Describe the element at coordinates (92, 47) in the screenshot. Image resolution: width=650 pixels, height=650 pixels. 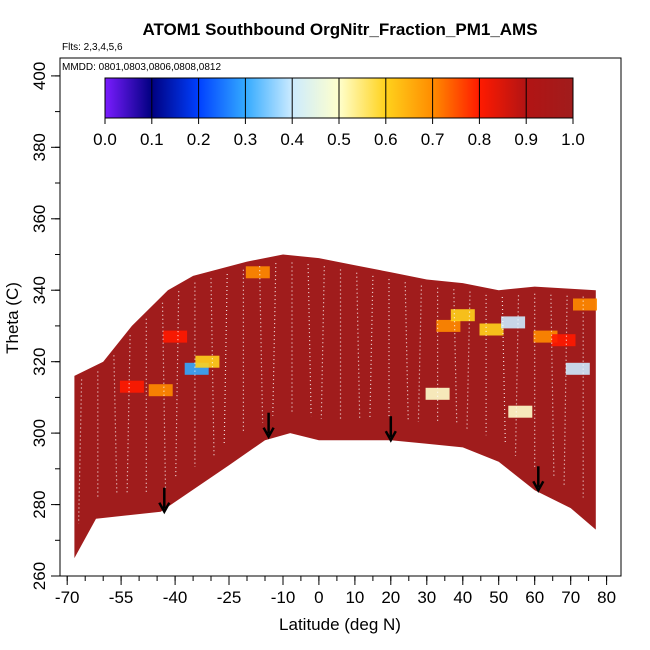
I see `flights-note: Flts: 2,3,4,5,6` at that location.